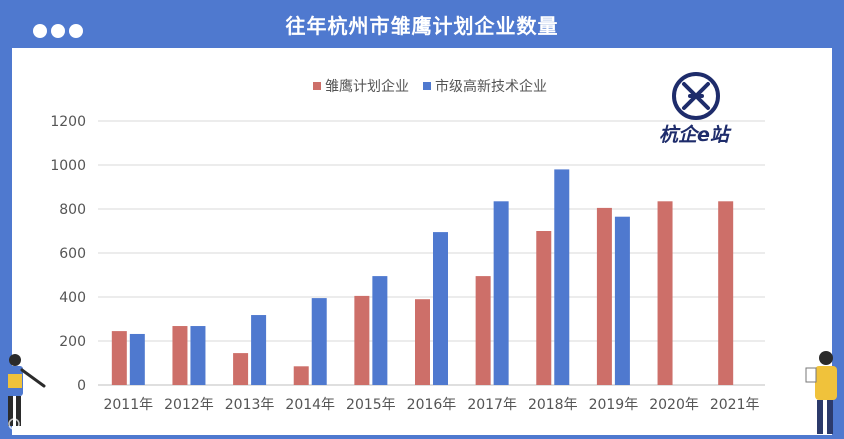 This screenshot has height=439, width=844. Describe the element at coordinates (68, 425) in the screenshot. I see `watermark-text: 大数跨境` at that location.